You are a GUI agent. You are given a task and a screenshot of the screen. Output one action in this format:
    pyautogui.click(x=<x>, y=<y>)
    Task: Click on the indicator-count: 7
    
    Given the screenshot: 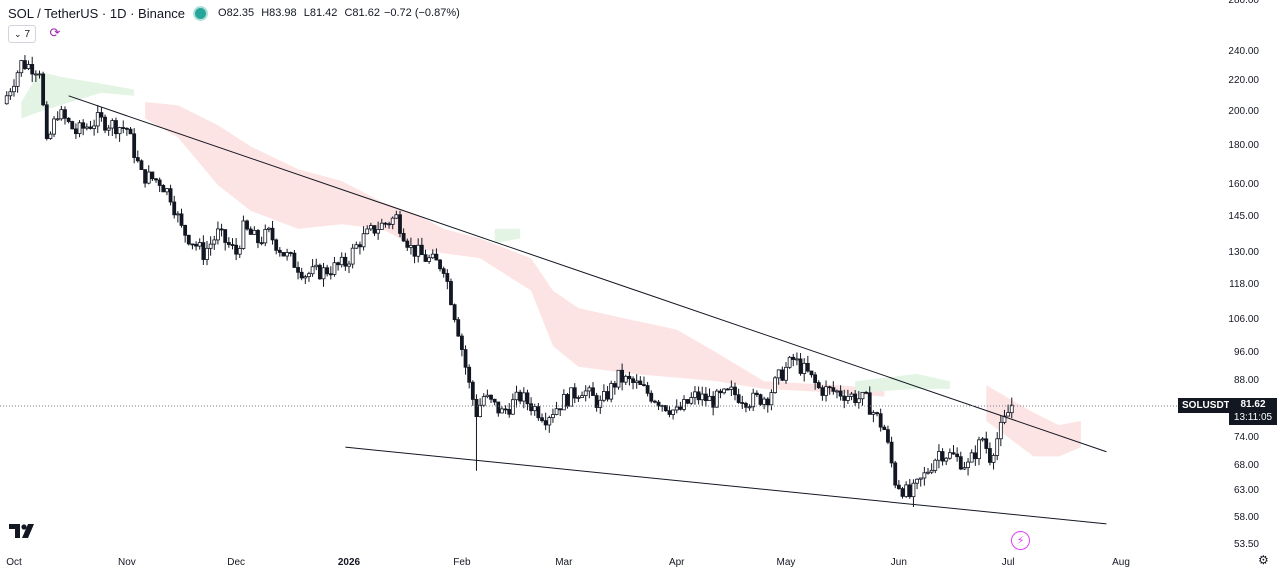 What is the action you would take?
    pyautogui.click(x=27, y=34)
    